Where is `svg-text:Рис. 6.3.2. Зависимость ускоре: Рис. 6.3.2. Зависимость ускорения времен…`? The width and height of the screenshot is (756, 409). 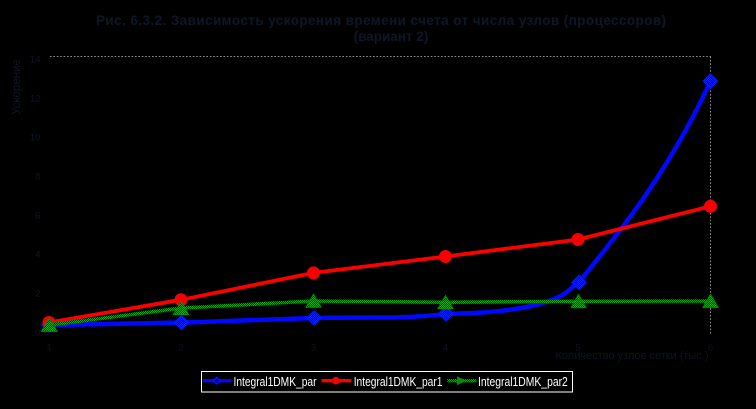
svg-text:Рис. 6.3.2. Зависимость ускоре: Рис. 6.3.2. Зависимость ускорения времен… is located at coordinates (381, 20).